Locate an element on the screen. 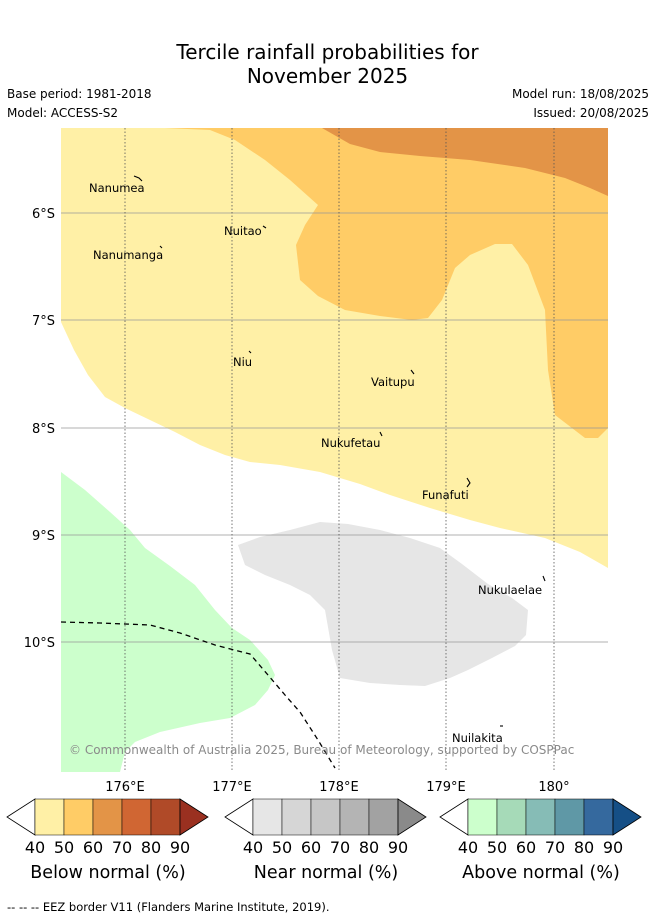 The width and height of the screenshot is (655, 919). colorbar-above-tick-label: 60 is located at coordinates (526, 847).